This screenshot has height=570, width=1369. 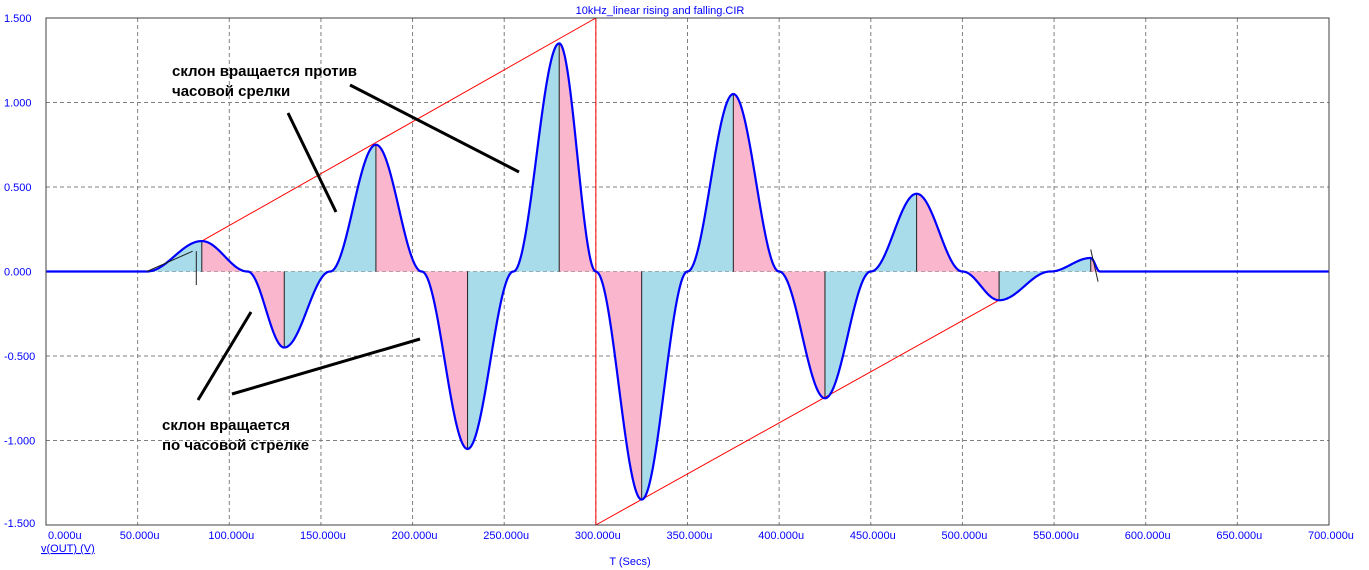 I want to click on y-tick-label: -0.500, so click(x=19, y=357).